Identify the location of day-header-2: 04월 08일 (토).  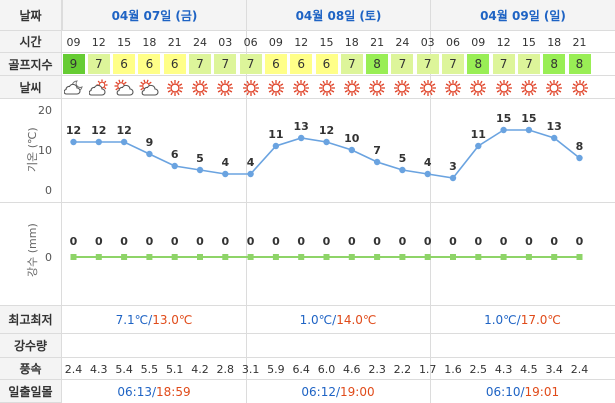
(338, 15).